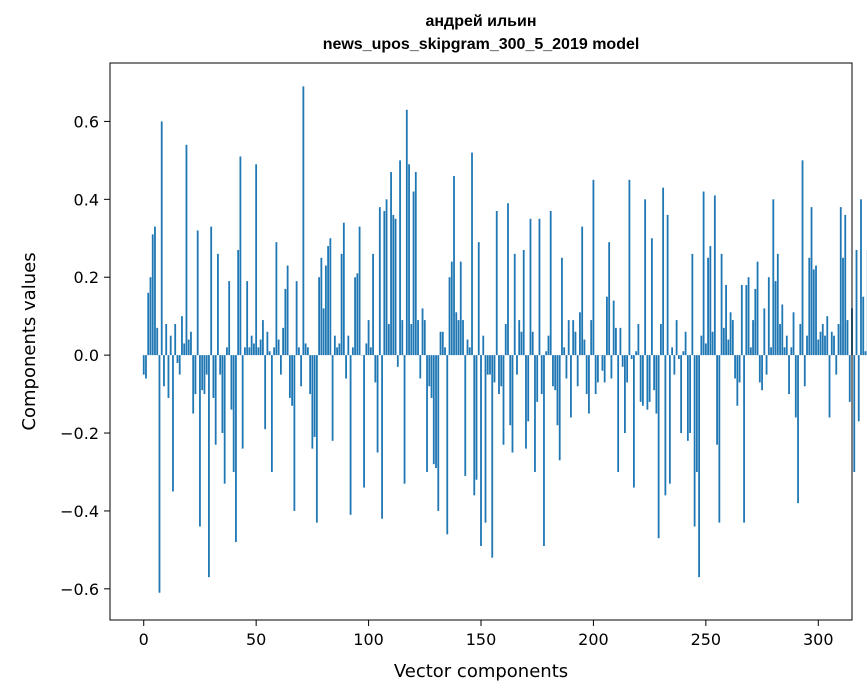  Describe the element at coordinates (85, 355) in the screenshot. I see `y-axis-ticks: −0.6 −0.4 −0.2 0.0 0.2 0.4 0.6` at that location.